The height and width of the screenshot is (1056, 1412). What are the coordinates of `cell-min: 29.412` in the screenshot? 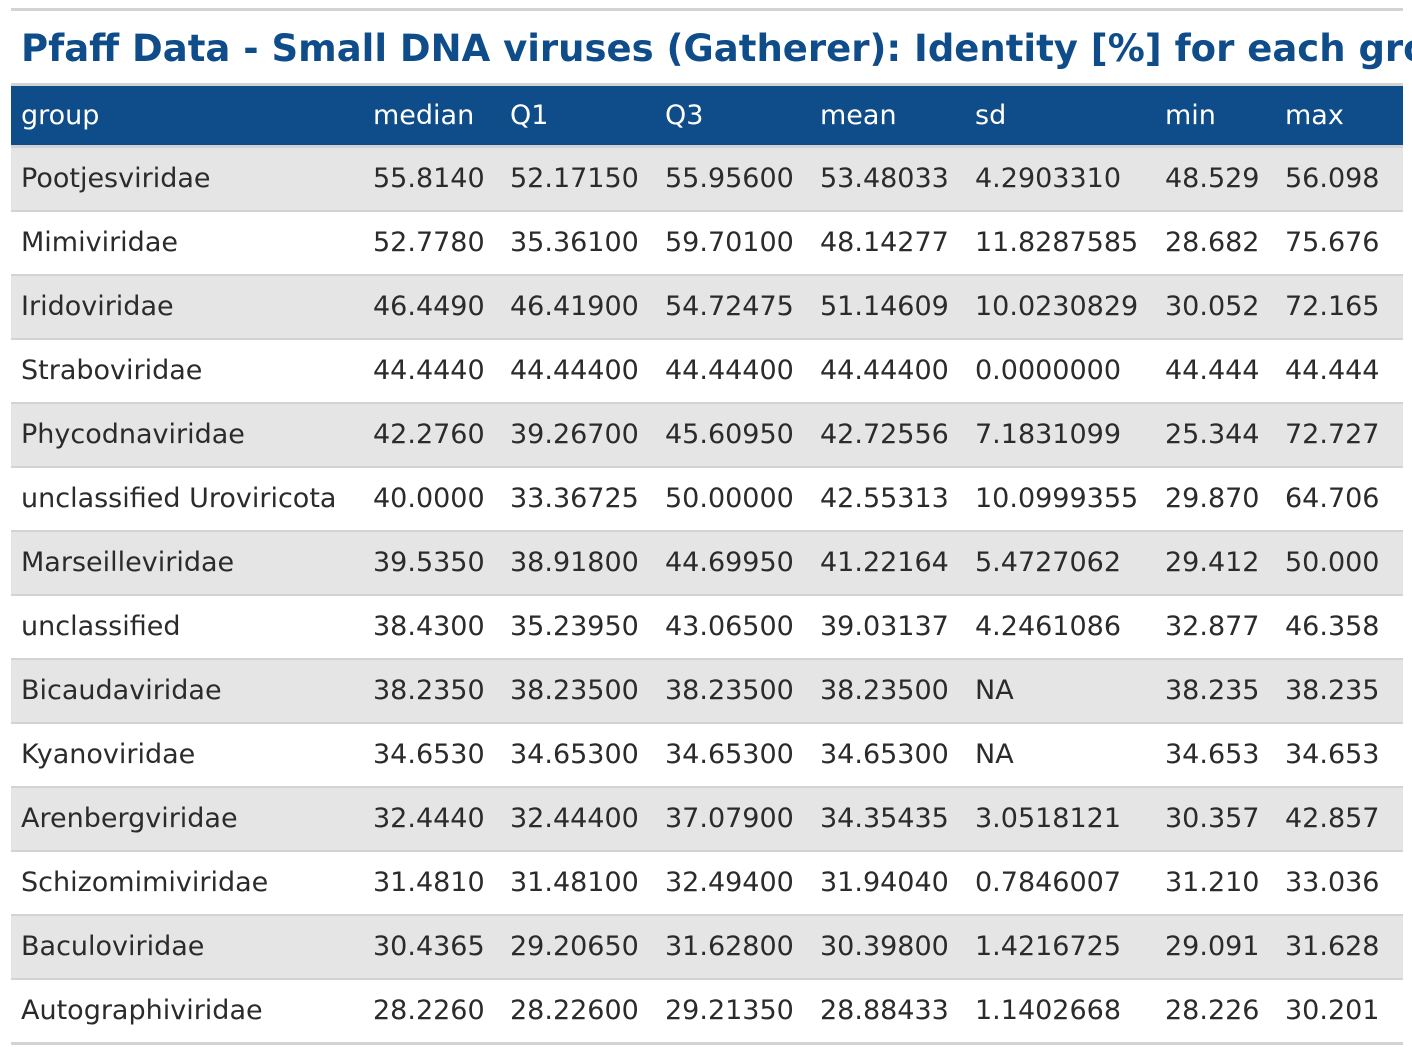 It's located at (1225, 563).